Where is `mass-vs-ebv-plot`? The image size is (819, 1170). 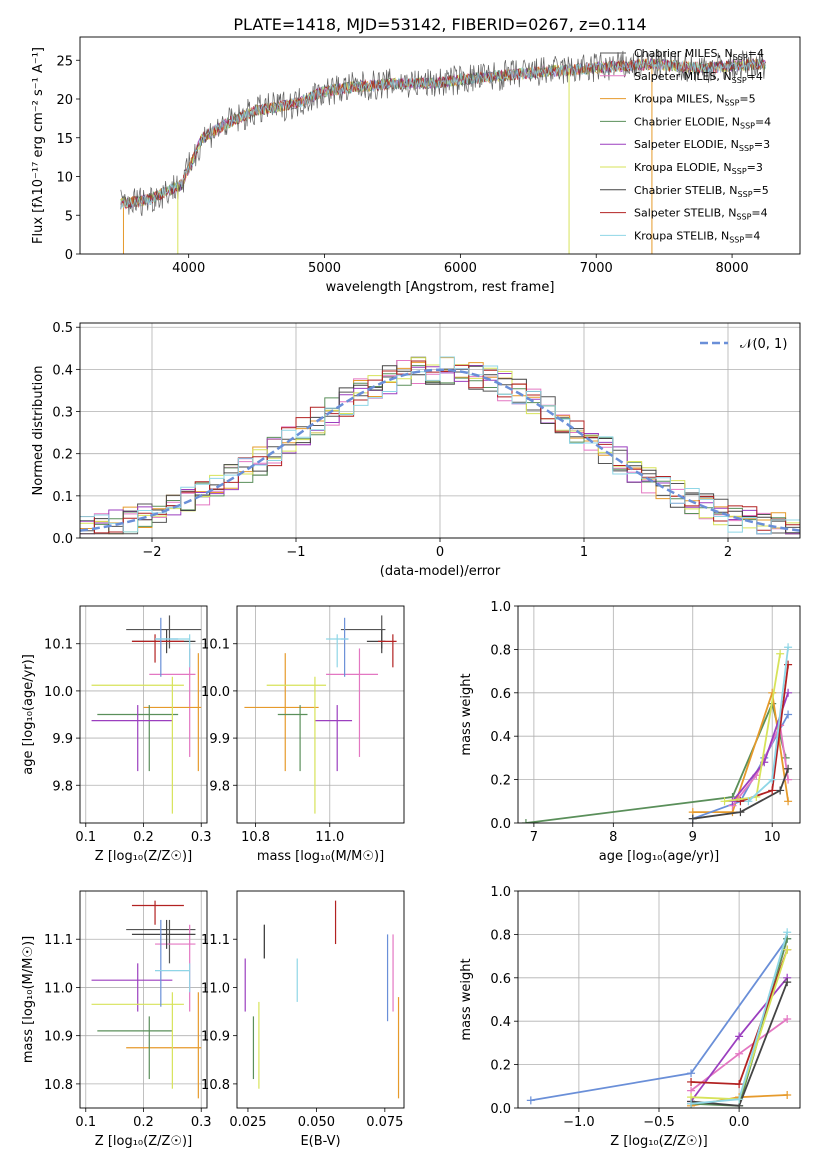 mass-vs-ebv-plot is located at coordinates (322, 999).